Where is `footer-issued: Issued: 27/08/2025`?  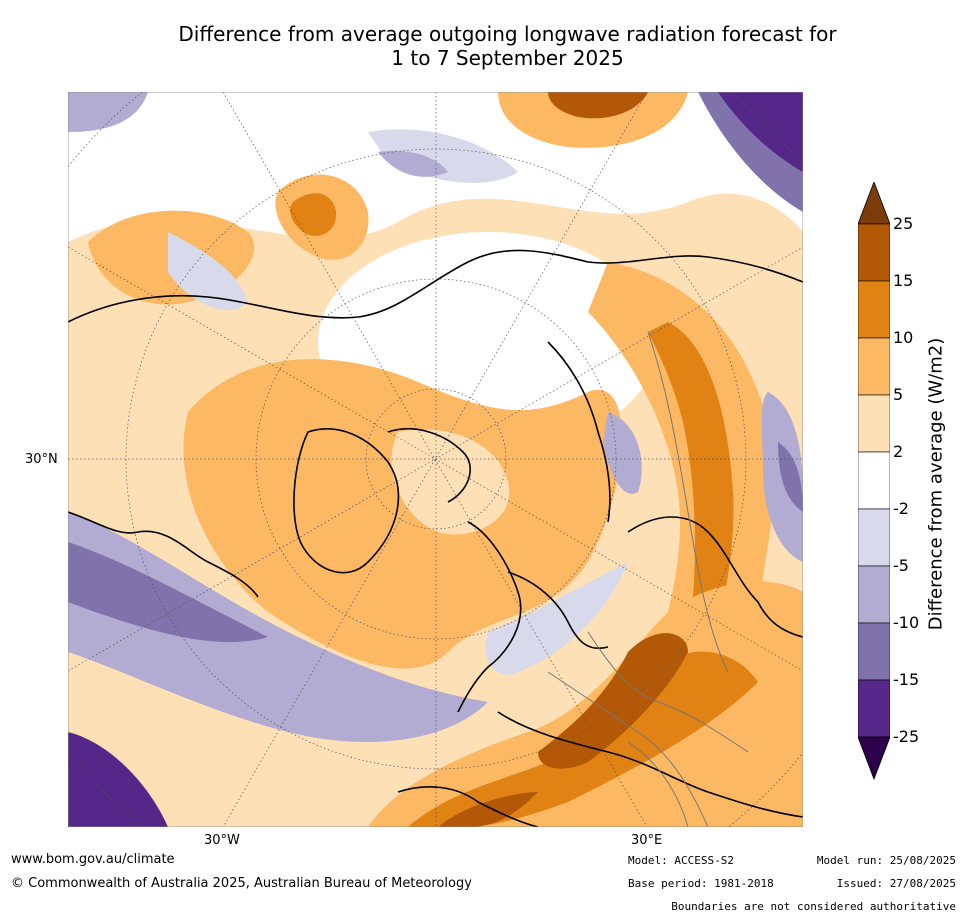 footer-issued: Issued: 27/08/2025 is located at coordinates (896, 883).